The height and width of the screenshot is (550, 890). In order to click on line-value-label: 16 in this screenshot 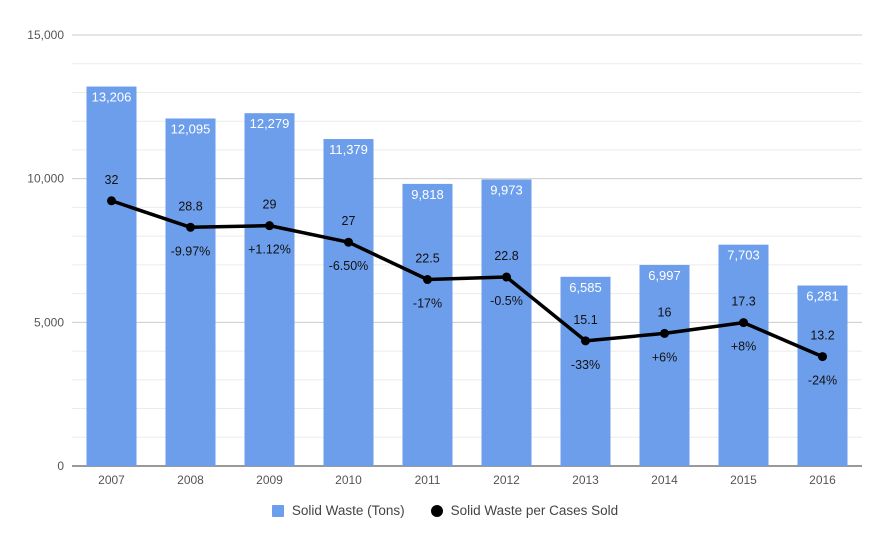, I will do `click(665, 312)`.